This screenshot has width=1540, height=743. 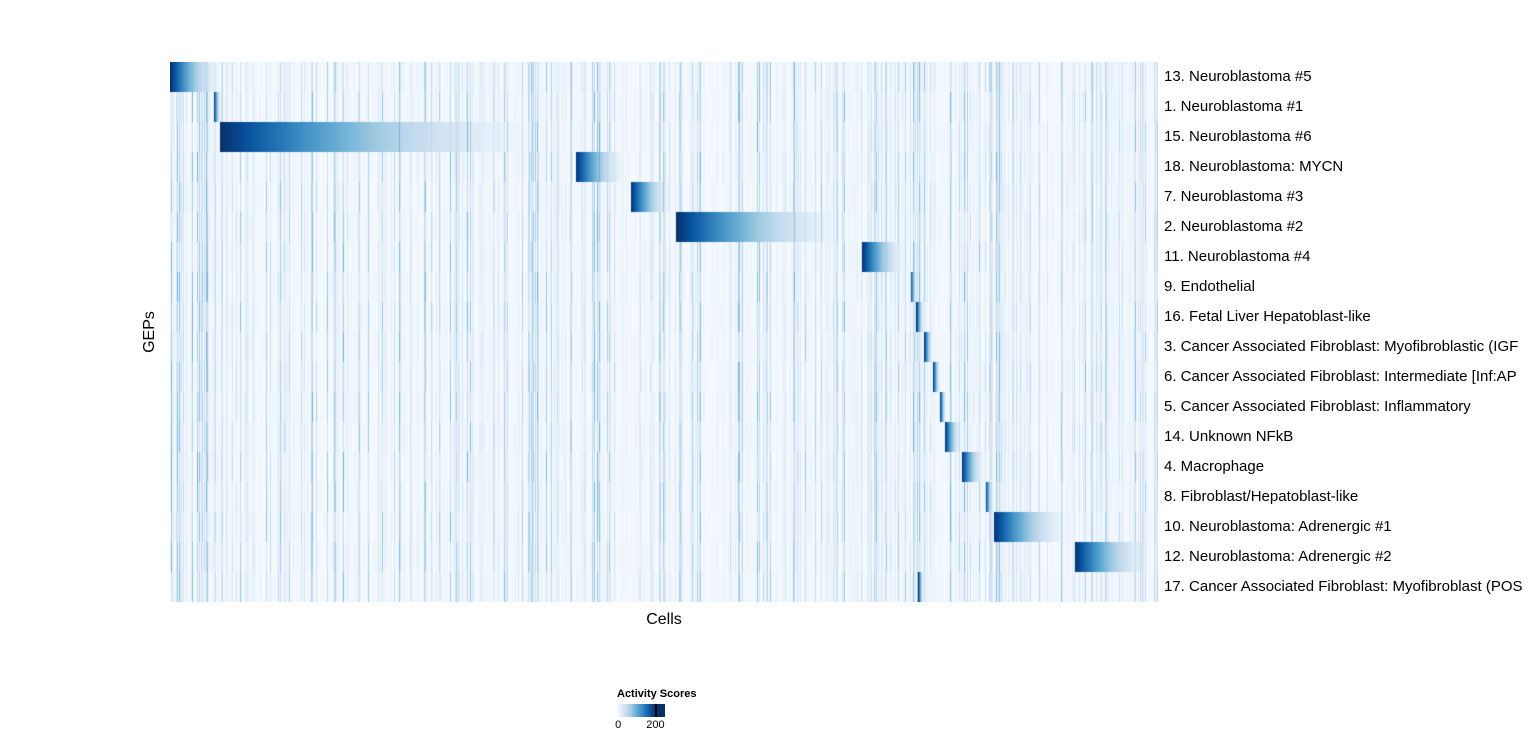 I want to click on row-label: 7. Neuroblastoma #3, so click(x=1234, y=196).